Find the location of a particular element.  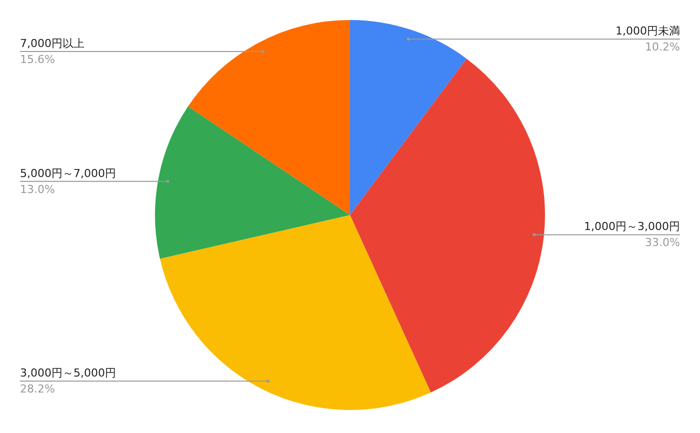

data-label: 10.2% is located at coordinates (662, 47).